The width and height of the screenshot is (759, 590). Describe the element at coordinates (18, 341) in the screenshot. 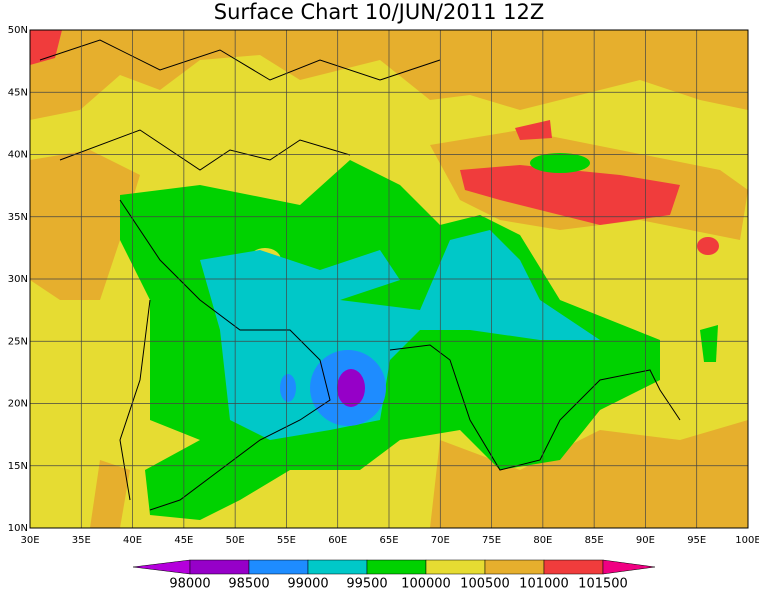

I see `y-tick-label: 25N` at that location.